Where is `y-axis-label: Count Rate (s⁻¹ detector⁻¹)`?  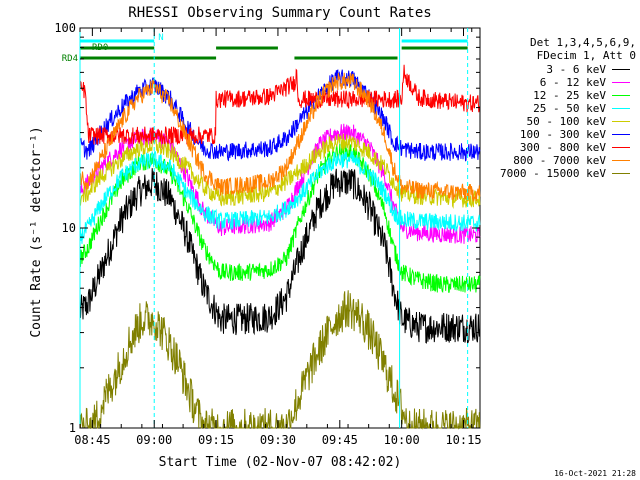 y-axis-label: Count Rate (s⁻¹ detector⁻¹) is located at coordinates (36, 231).